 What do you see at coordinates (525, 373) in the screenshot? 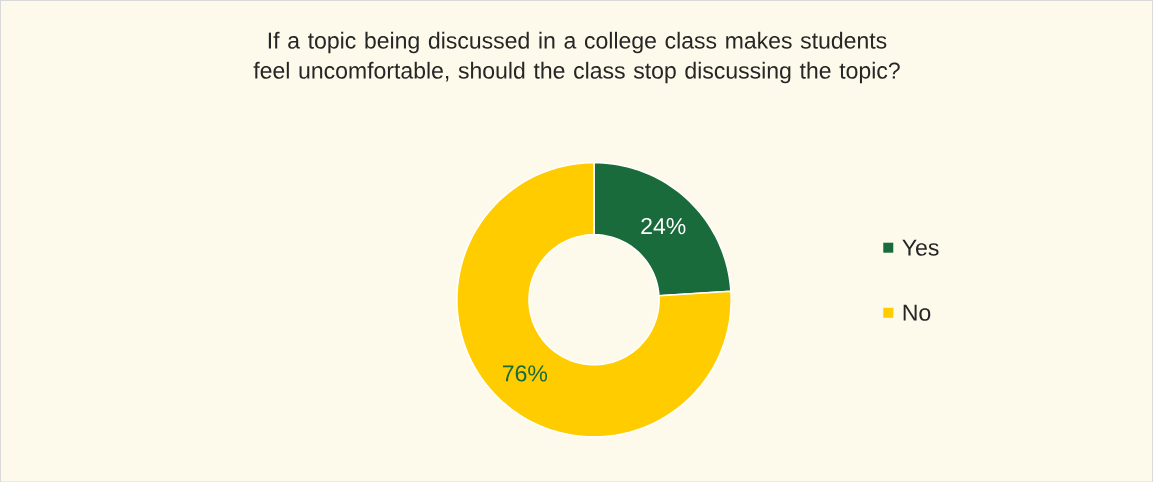
I see `data-label: 76%` at bounding box center [525, 373].